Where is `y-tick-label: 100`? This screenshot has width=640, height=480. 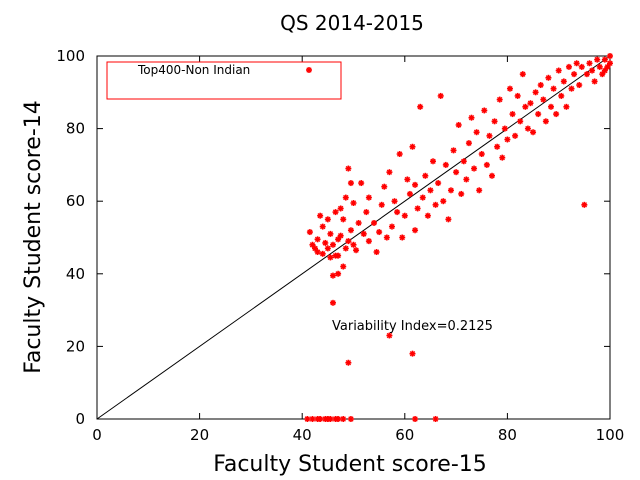 y-tick-label: 100 is located at coordinates (70, 56).